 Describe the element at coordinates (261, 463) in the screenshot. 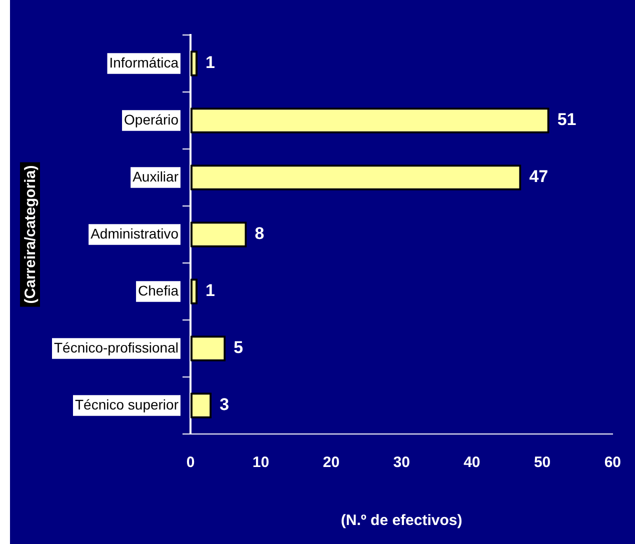

I see `x-tick-label: 10` at that location.